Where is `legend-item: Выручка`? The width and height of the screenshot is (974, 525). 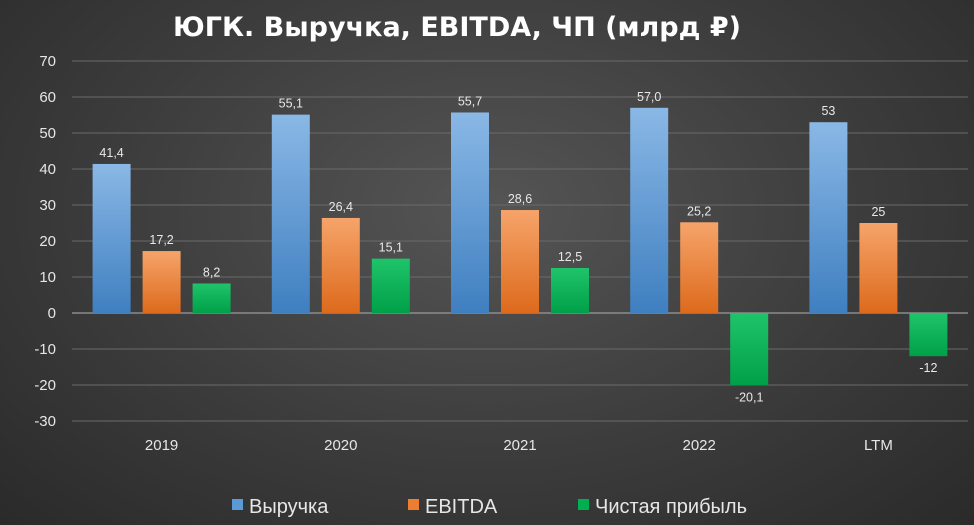 legend-item: Выручка is located at coordinates (280, 507).